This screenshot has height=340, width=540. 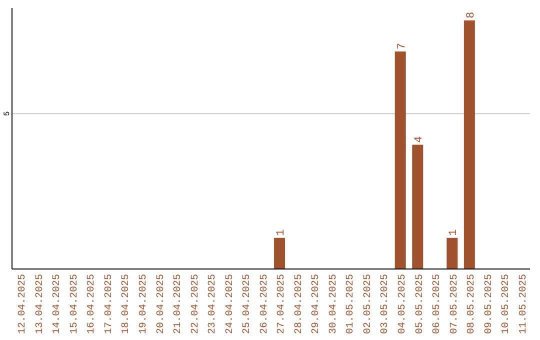 I want to click on data-label: 4, so click(x=420, y=139).